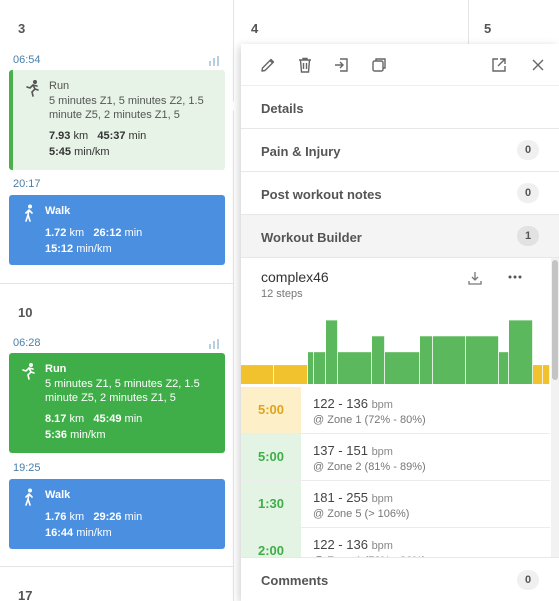 The width and height of the screenshot is (559, 601). Describe the element at coordinates (98, 136) in the screenshot. I see `workout-stats: 7.93 km 45:37 min` at that location.